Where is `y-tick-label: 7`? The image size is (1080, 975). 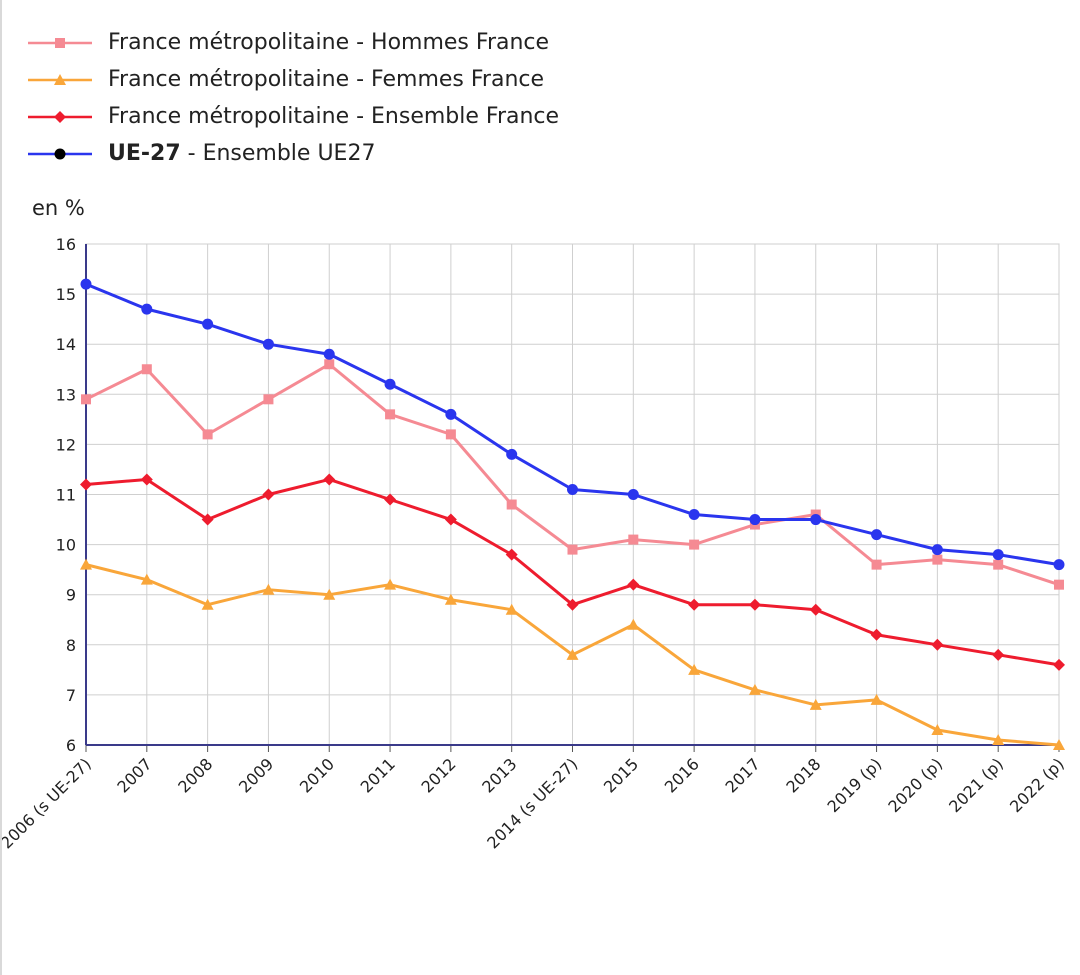
y-tick-label: 7 is located at coordinates (71, 695).